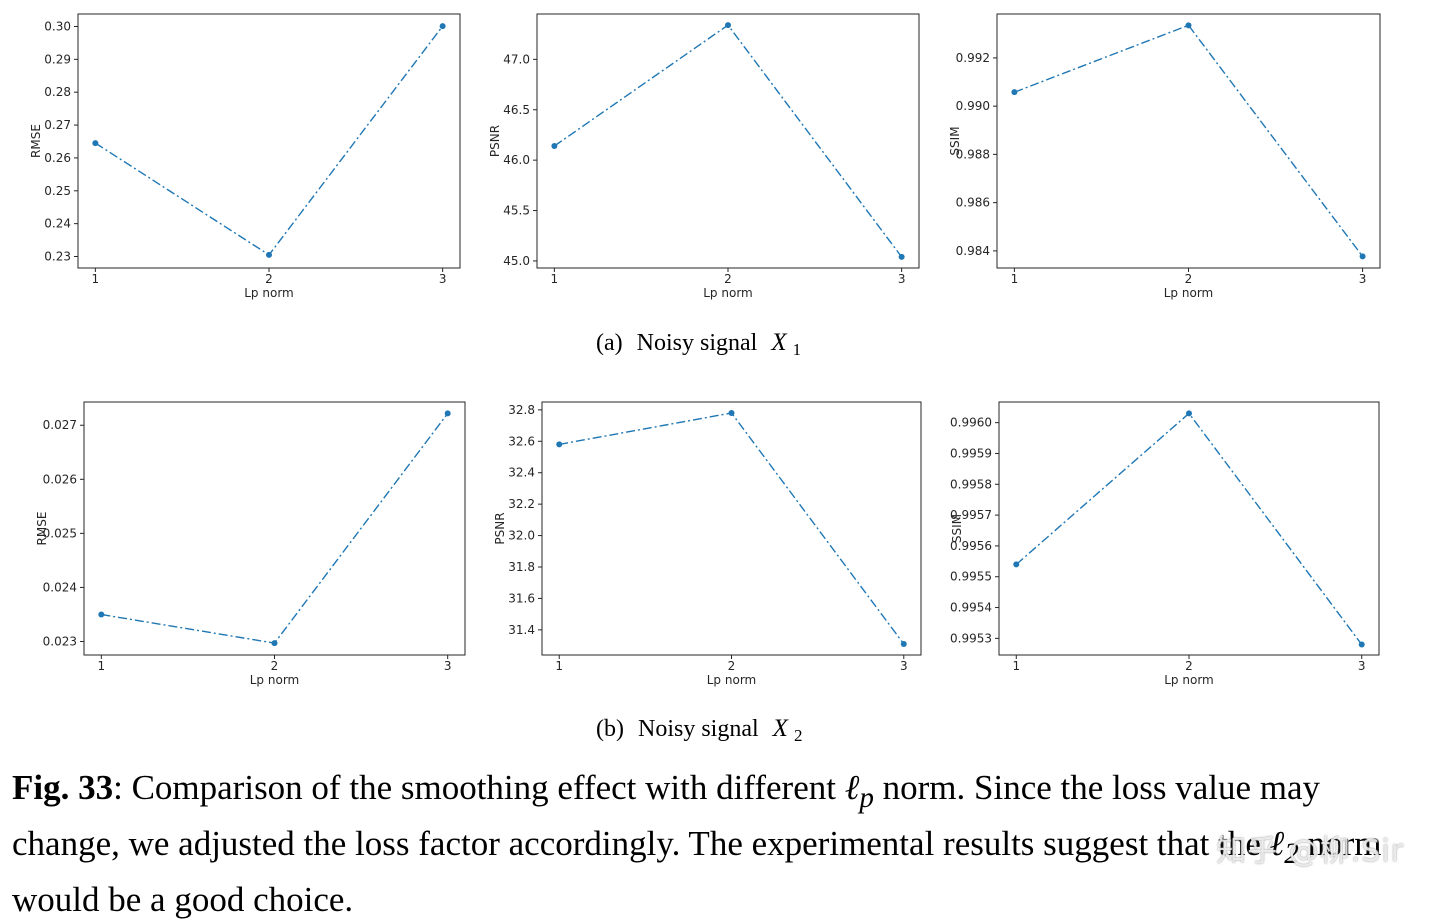 The image size is (1440, 922). Describe the element at coordinates (971, 515) in the screenshot. I see `y-tick-label: 0.9957` at that location.